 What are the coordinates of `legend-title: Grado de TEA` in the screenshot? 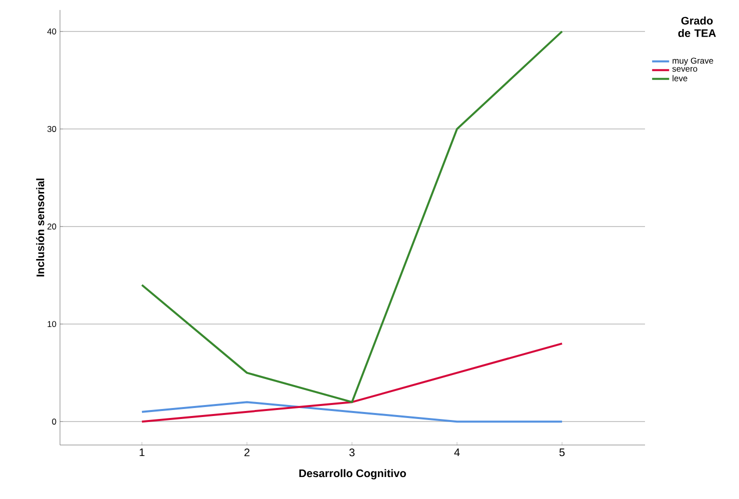 It's located at (697, 27).